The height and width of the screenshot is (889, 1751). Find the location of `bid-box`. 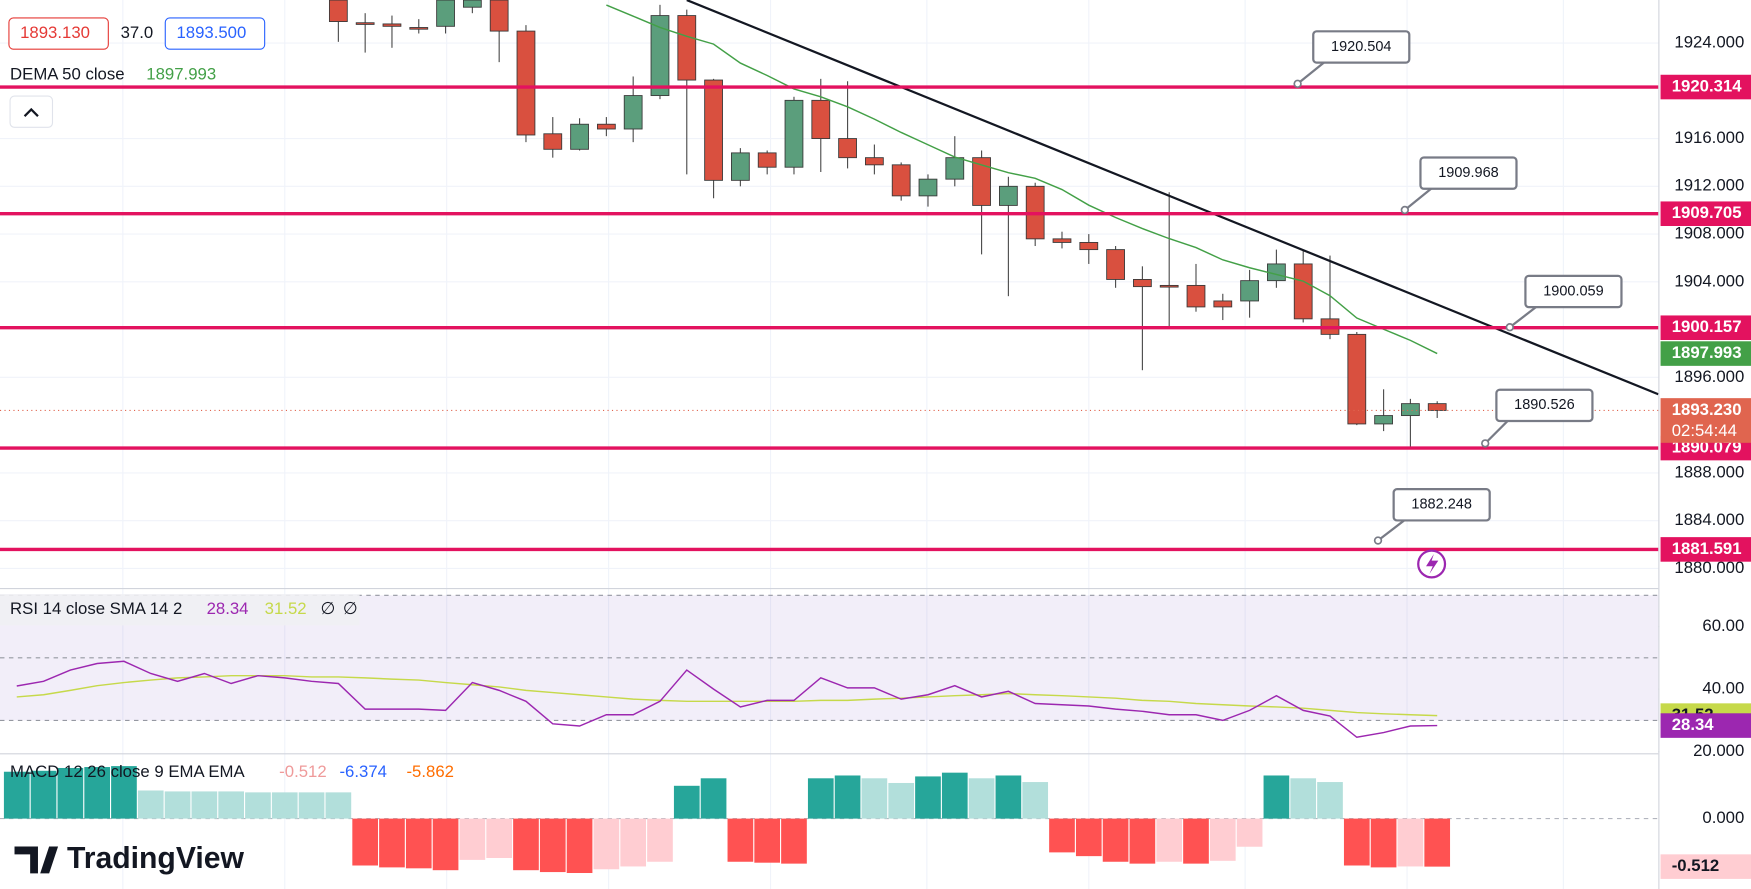

bid-box is located at coordinates (58, 33).